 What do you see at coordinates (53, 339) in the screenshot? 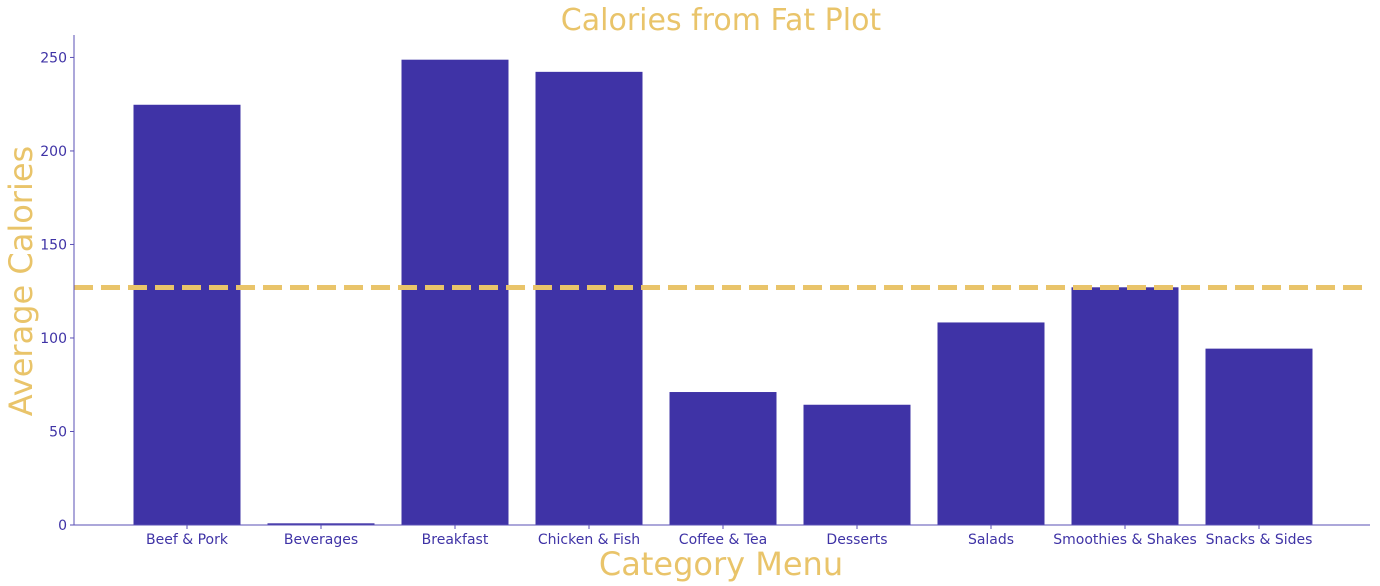
I see `y-tick-label: 100` at bounding box center [53, 339].